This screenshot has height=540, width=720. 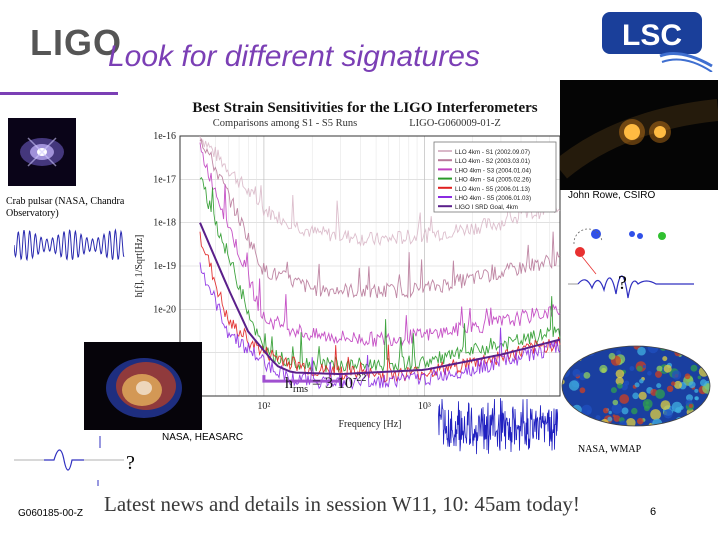 I want to click on binary-star-image, so click(x=639, y=135).